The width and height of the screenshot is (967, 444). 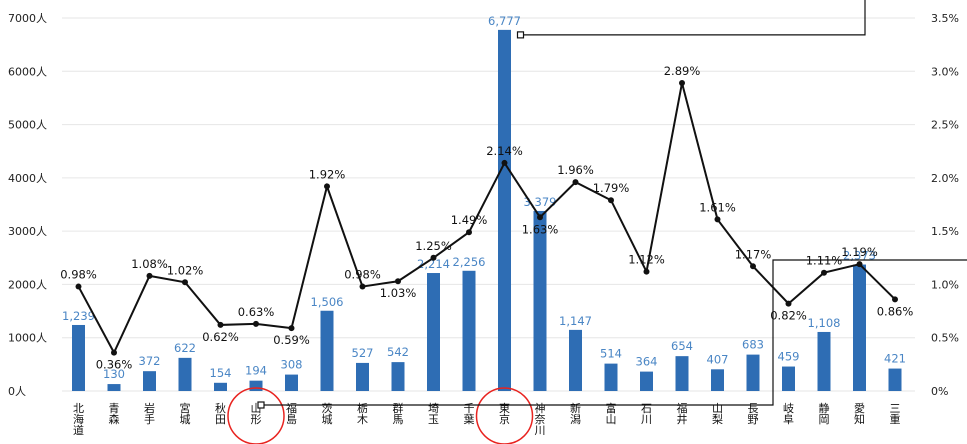 I want to click on bar-value-label: 514, so click(x=611, y=354).